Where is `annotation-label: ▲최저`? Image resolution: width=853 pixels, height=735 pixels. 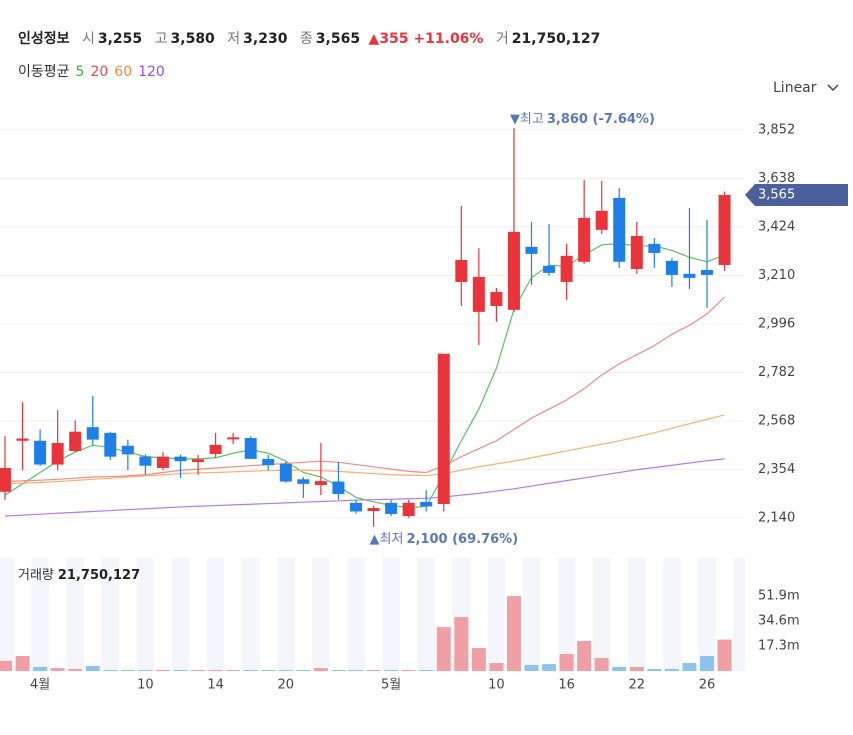
annotation-label: ▲최저 is located at coordinates (387, 538).